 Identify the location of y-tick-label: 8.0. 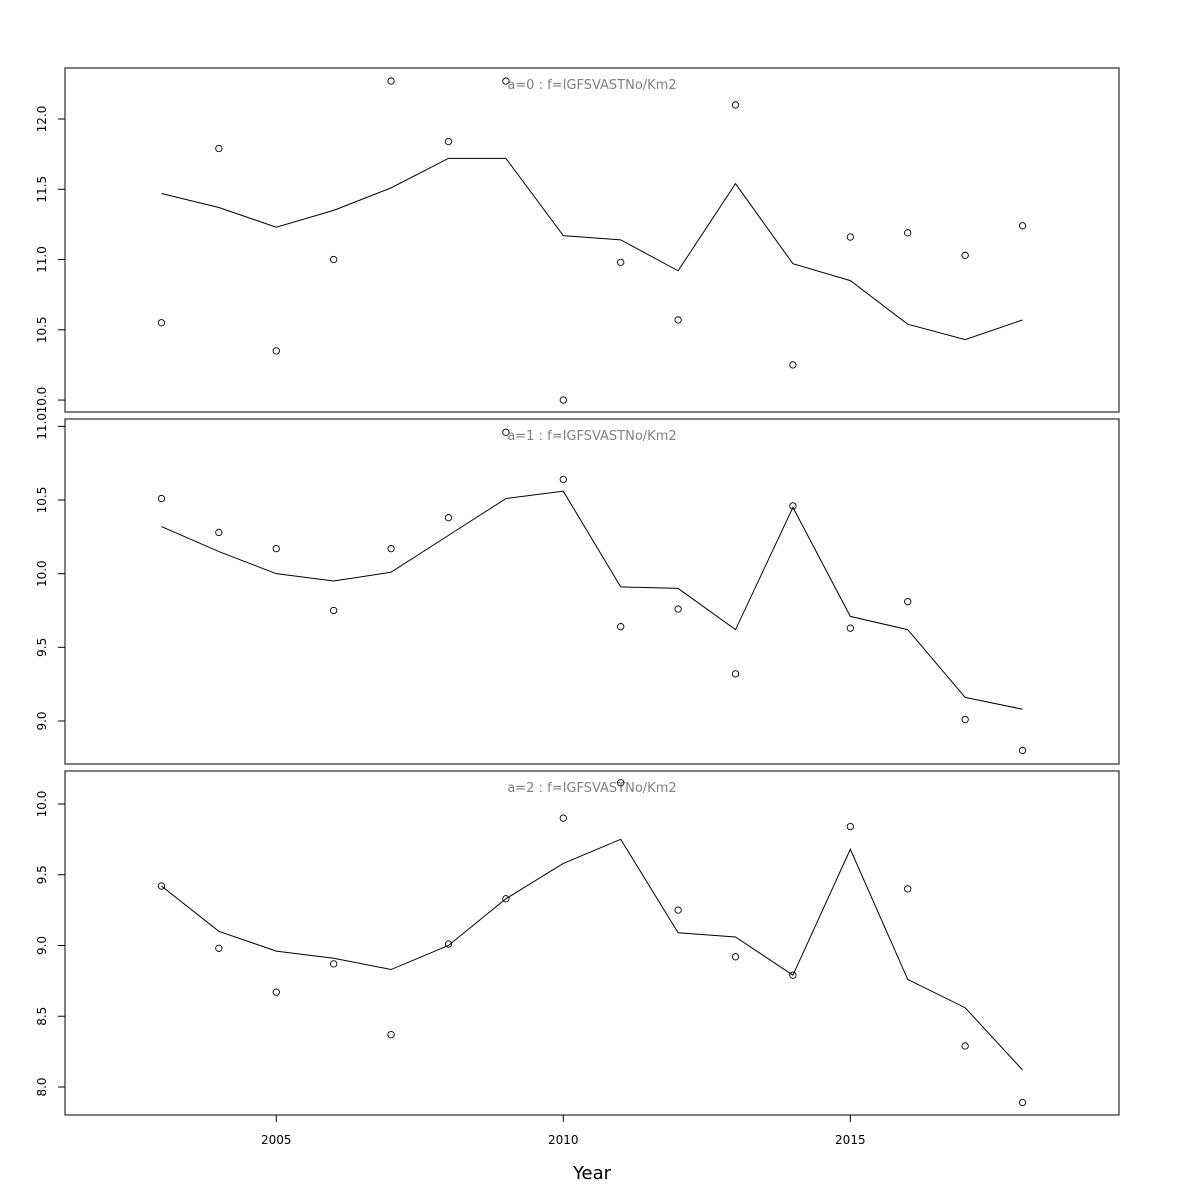
(42, 1086).